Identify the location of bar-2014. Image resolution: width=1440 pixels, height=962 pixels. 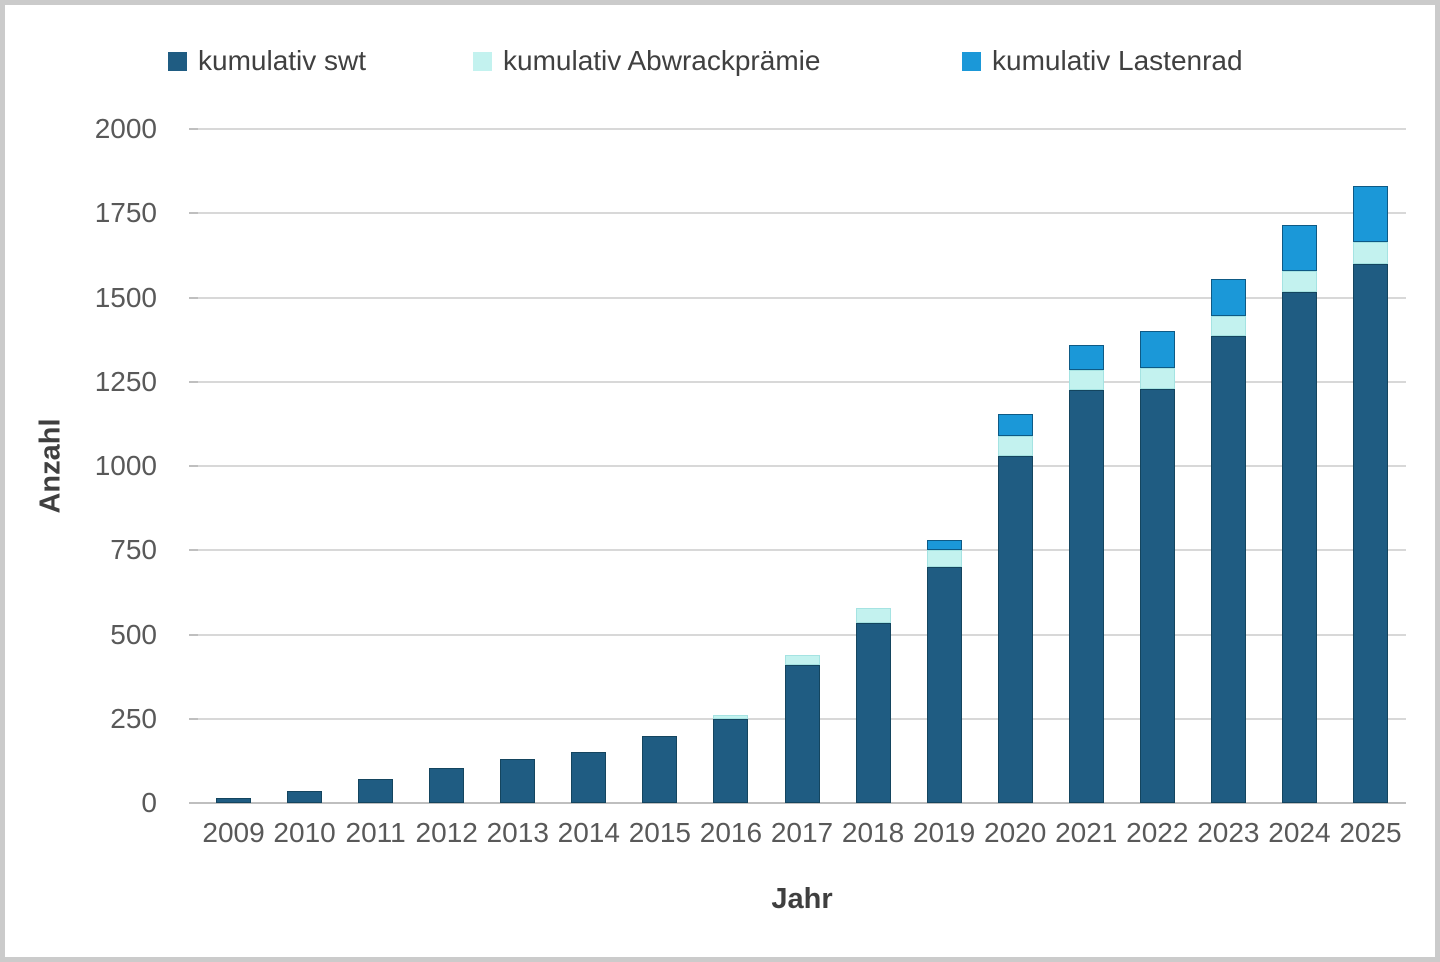
(589, 466).